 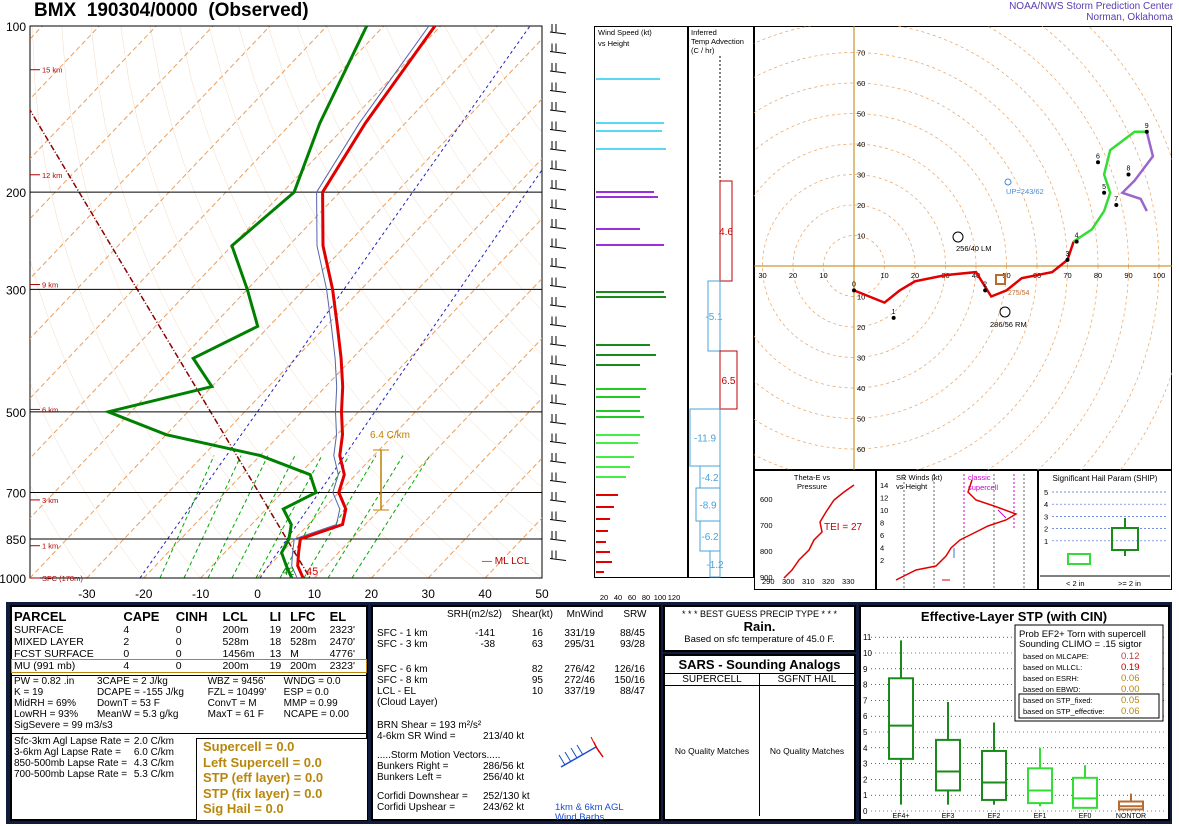 I want to click on thermo-cell: ESP = 0.0, so click(x=306, y=692).